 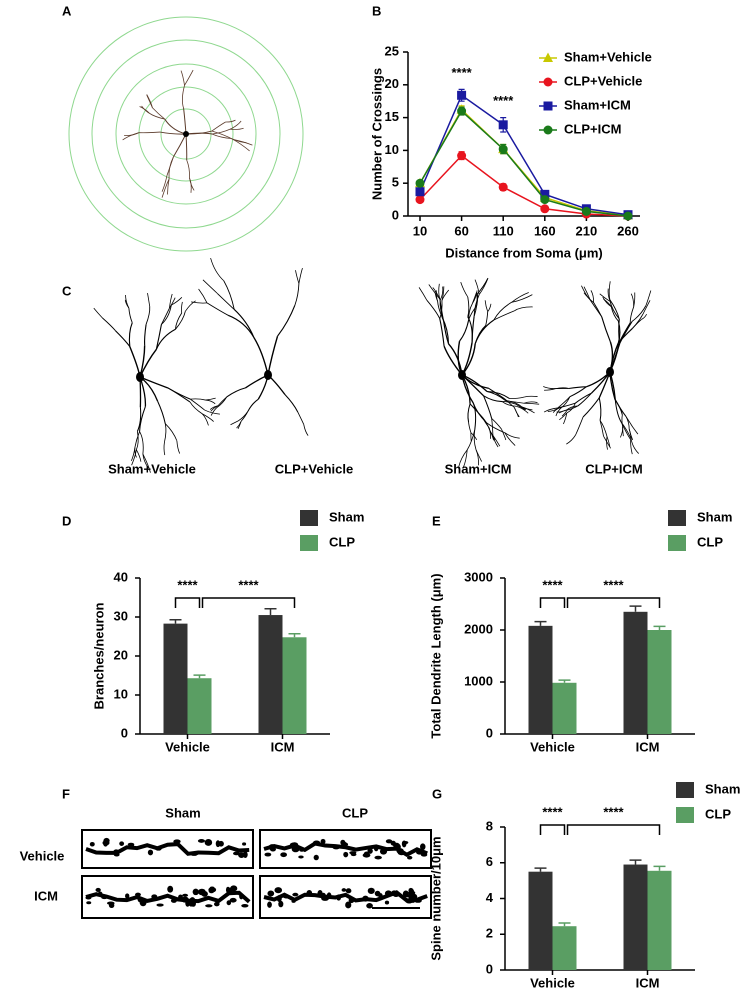 What do you see at coordinates (309, 518) in the screenshot?
I see `legend-swatch` at bounding box center [309, 518].